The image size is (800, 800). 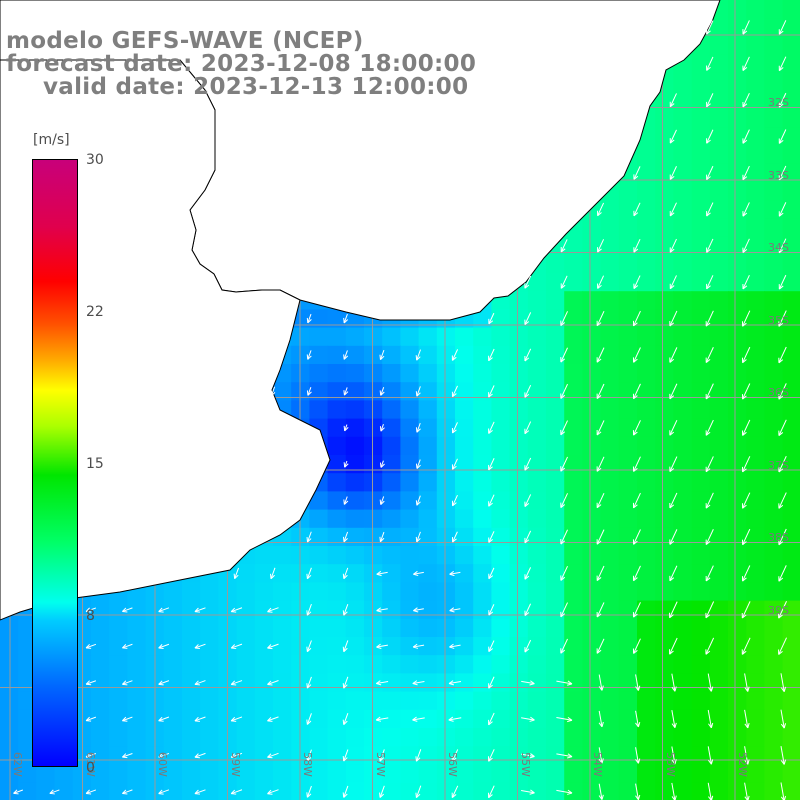 I want to click on latitude-label: 36S, so click(x=778, y=392).